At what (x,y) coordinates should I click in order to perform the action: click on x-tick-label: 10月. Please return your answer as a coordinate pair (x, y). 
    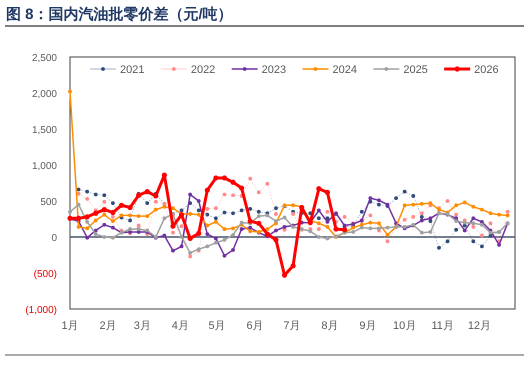
    Looking at the image, I should click on (404, 326).